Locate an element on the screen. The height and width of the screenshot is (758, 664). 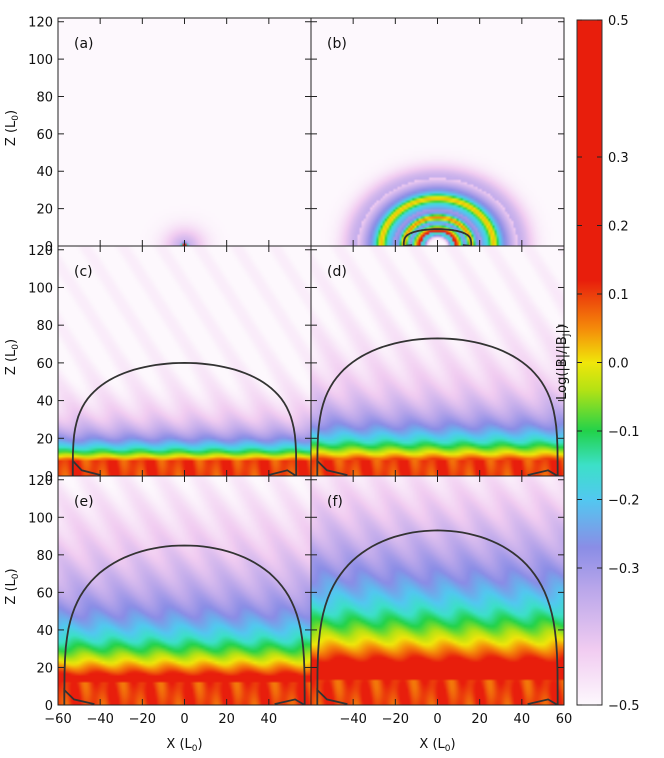
panel-label: (e) is located at coordinates (84, 502).